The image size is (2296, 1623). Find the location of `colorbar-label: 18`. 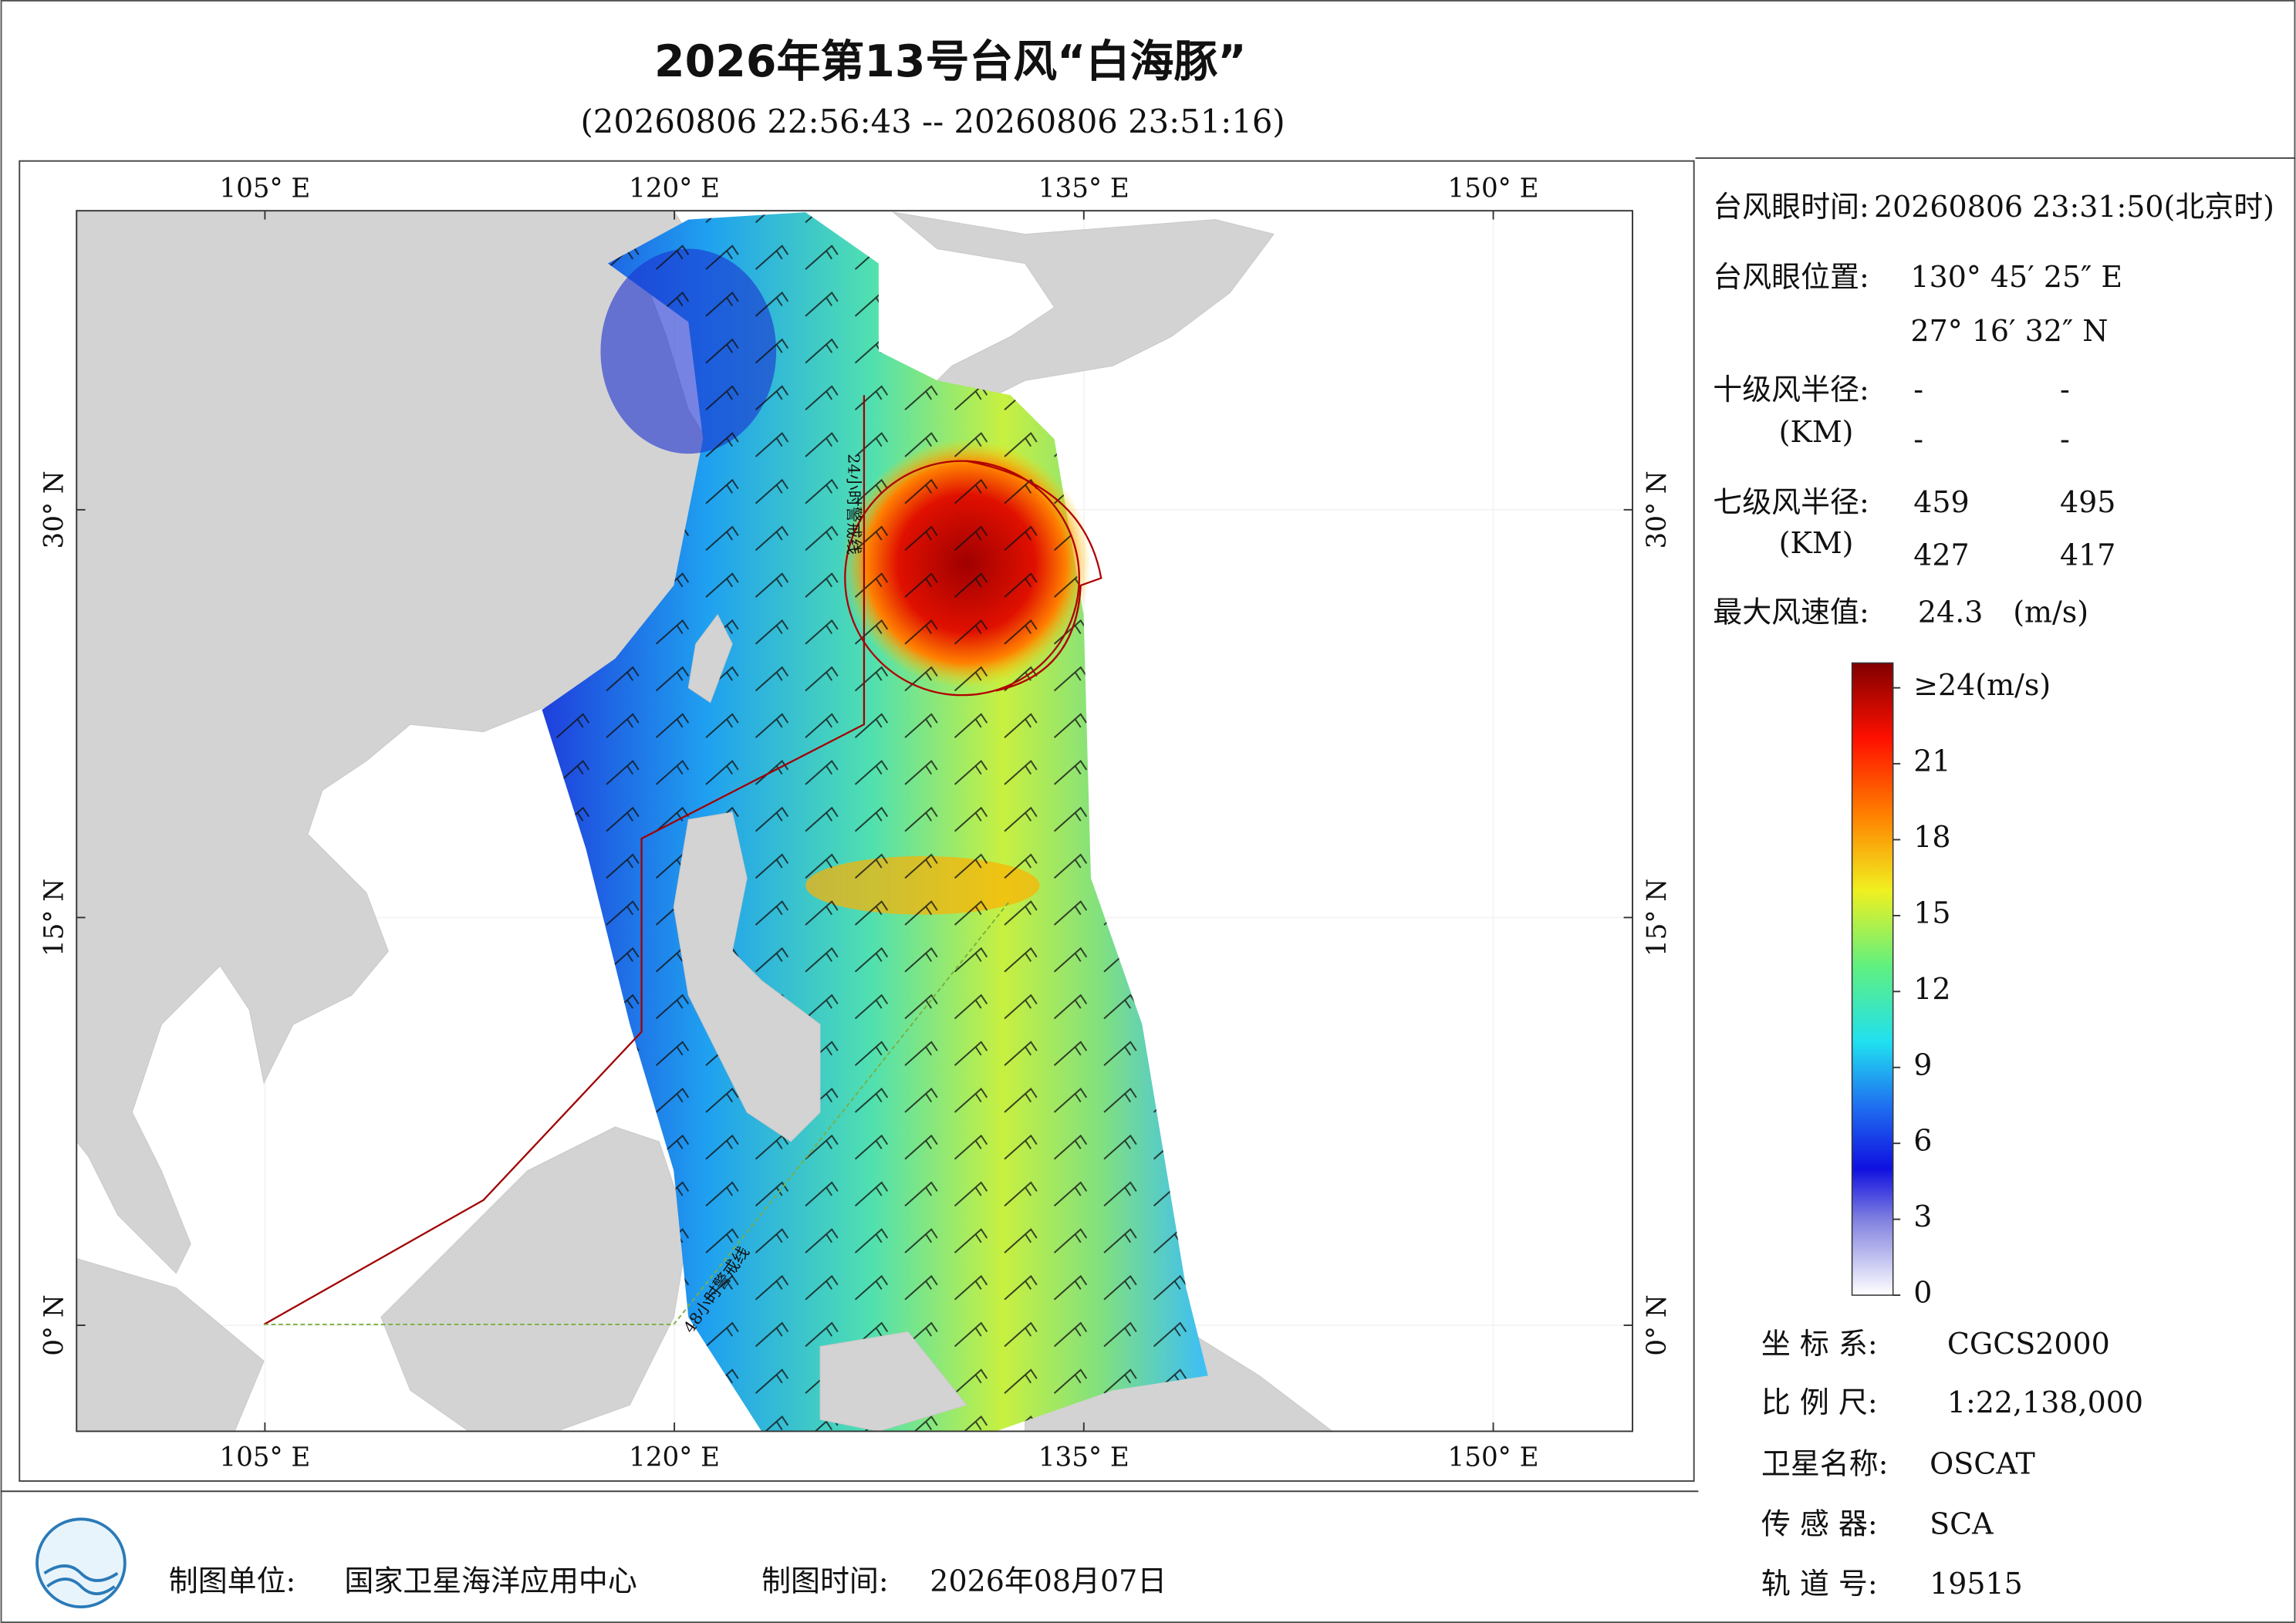

colorbar-label: 18 is located at coordinates (1931, 837).